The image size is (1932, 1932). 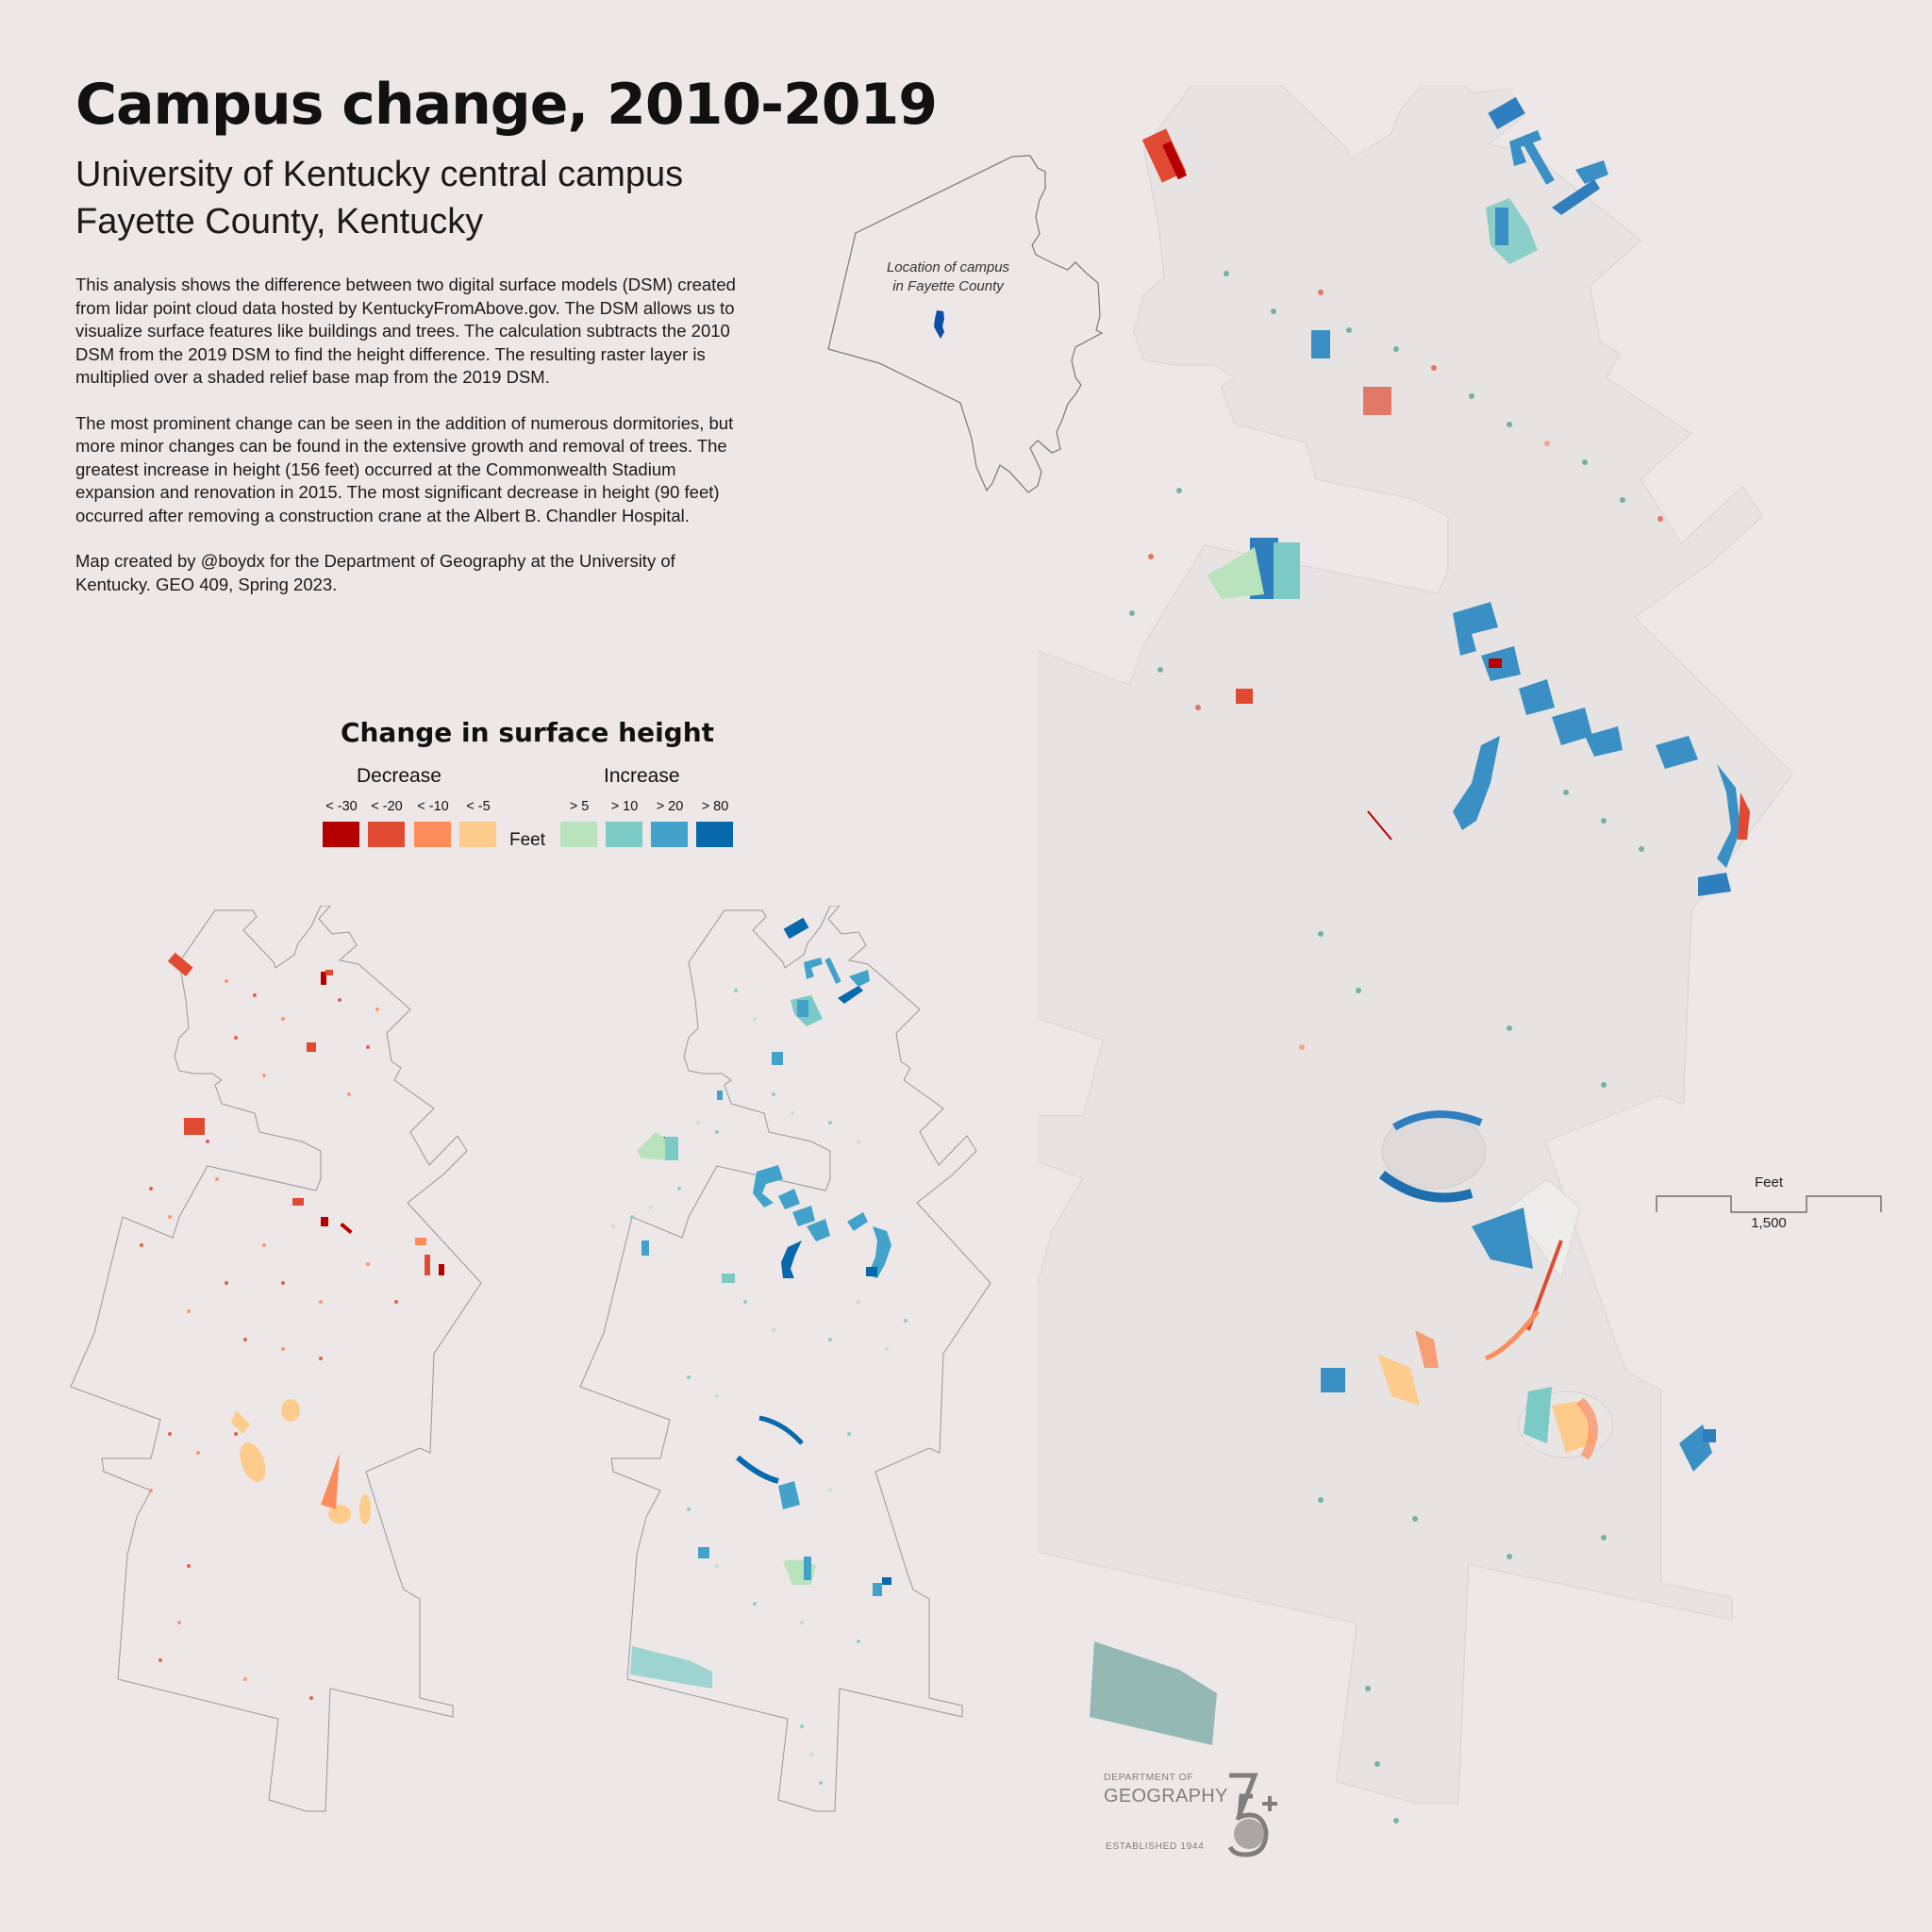 What do you see at coordinates (642, 776) in the screenshot?
I see `legend-increase-label: Increase` at bounding box center [642, 776].